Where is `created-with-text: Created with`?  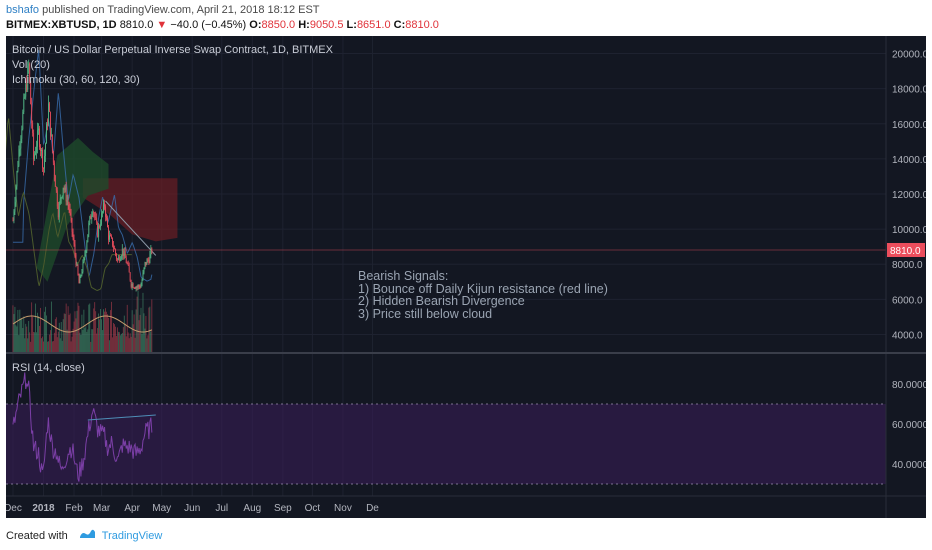
created-with-text: Created with is located at coordinates (37, 535).